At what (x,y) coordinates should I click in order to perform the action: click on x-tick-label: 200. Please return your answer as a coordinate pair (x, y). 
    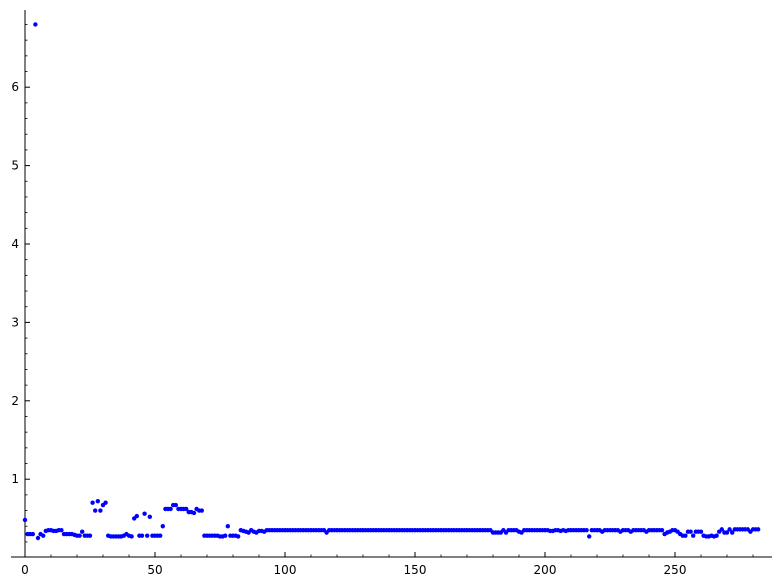
    Looking at the image, I should click on (545, 570).